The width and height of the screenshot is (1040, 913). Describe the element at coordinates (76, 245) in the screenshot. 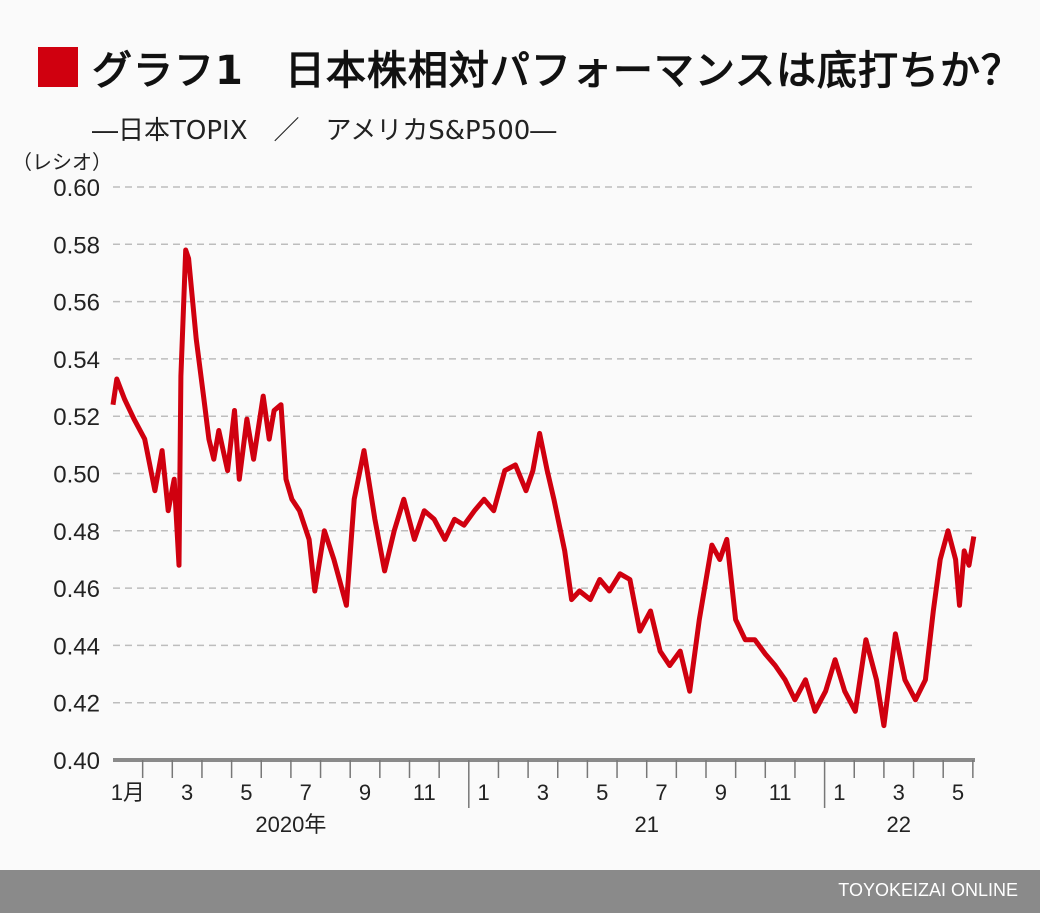

I see `y-tick-label: 0.58` at that location.